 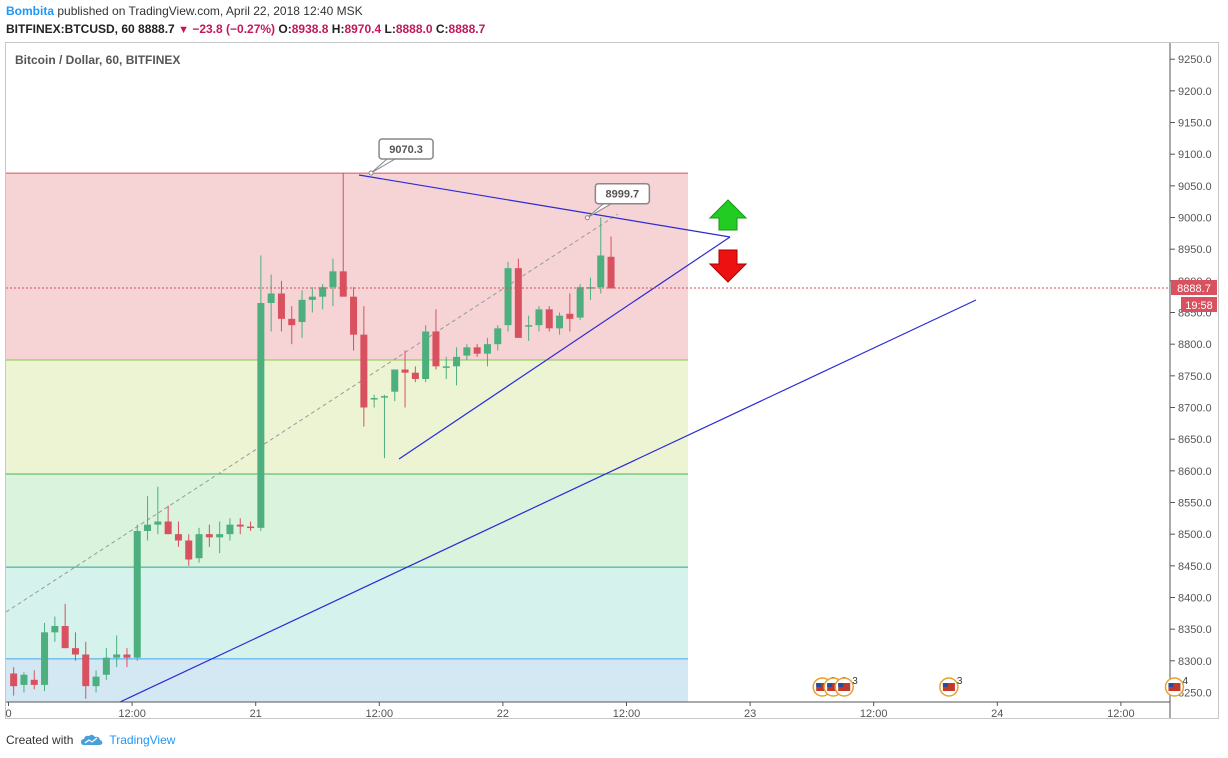 I want to click on callout-label-0: 9070.3, so click(x=406, y=150).